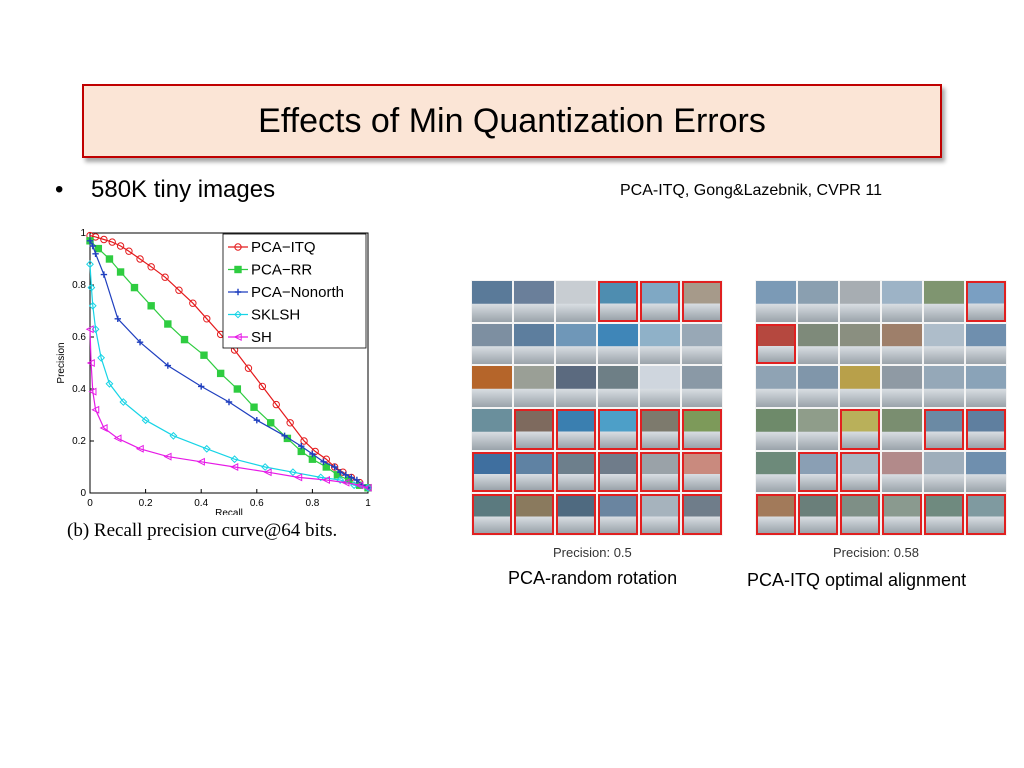 Image resolution: width=1024 pixels, height=768 pixels. I want to click on legend-entry: PCA−RR, so click(281, 270).